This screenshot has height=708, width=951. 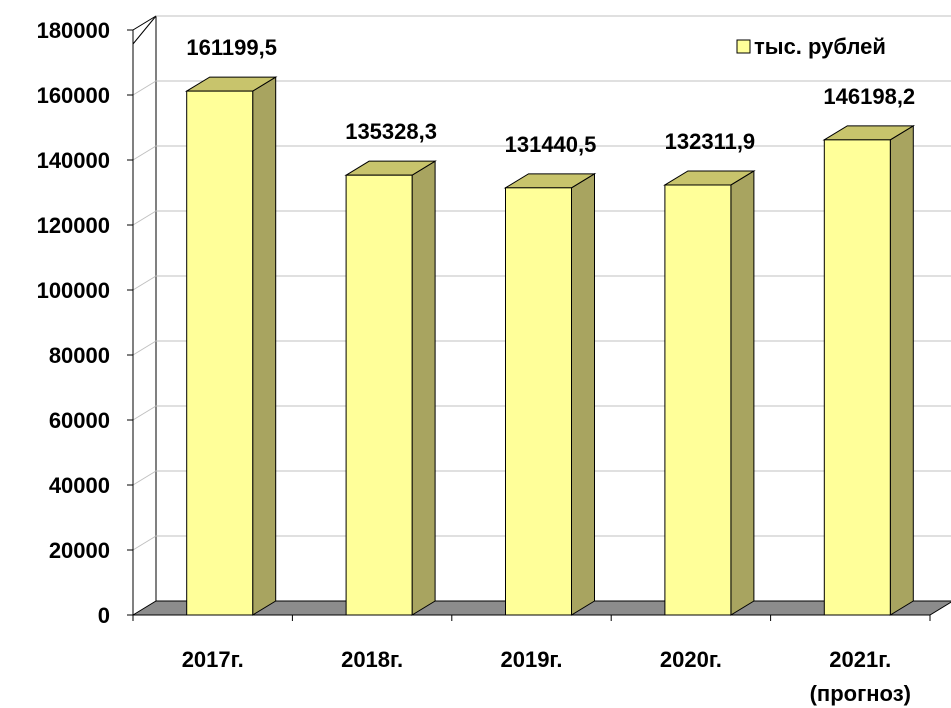 I want to click on chart-walls, so click(x=144, y=308).